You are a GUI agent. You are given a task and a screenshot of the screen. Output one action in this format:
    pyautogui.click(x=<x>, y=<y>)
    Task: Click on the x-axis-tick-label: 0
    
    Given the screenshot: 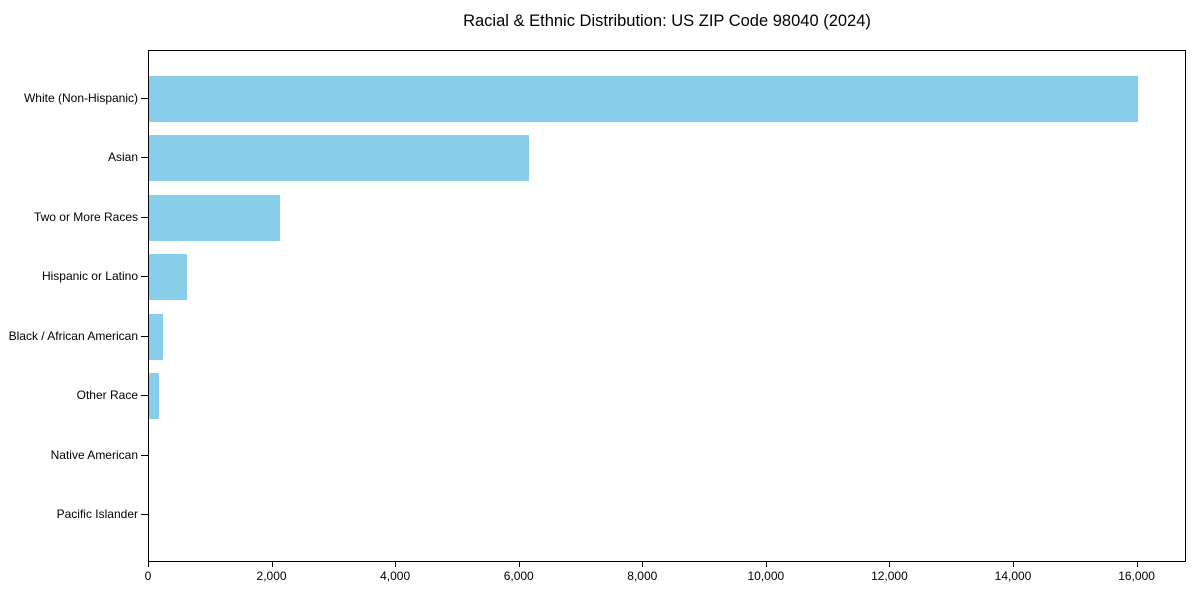 What is the action you would take?
    pyautogui.click(x=148, y=576)
    